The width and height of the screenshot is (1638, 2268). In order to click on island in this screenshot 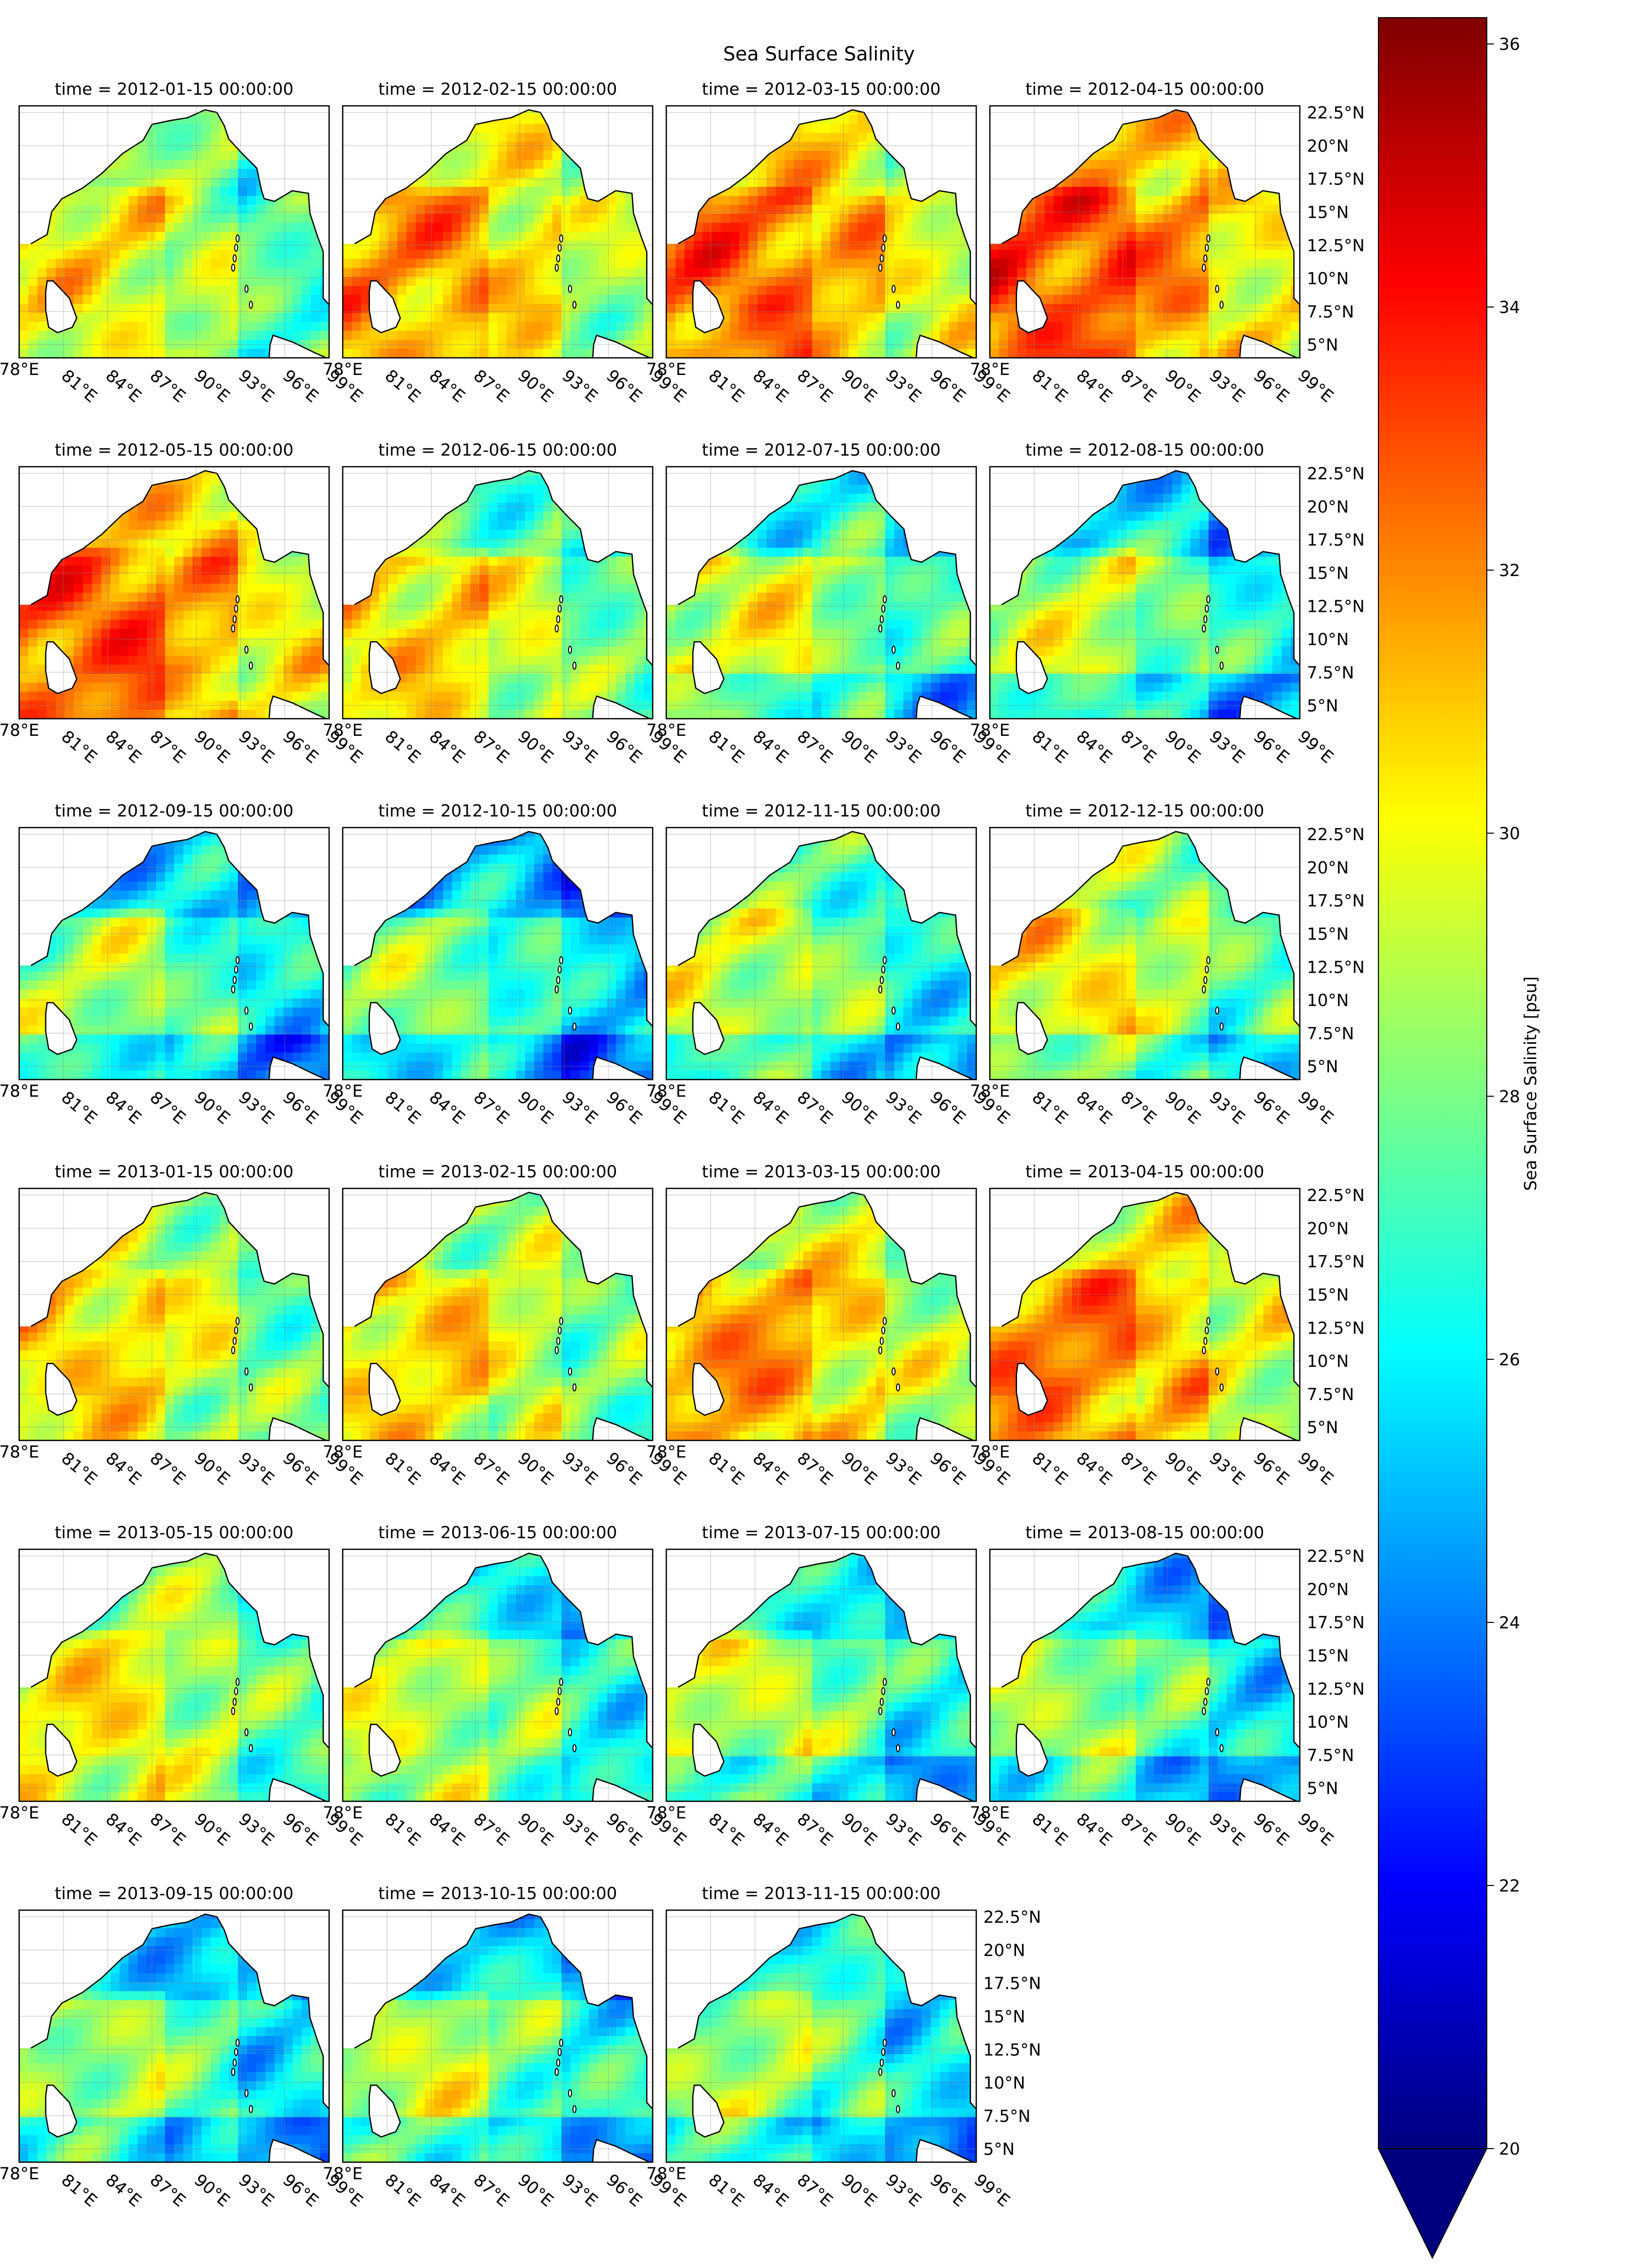, I will do `click(237, 599)`.